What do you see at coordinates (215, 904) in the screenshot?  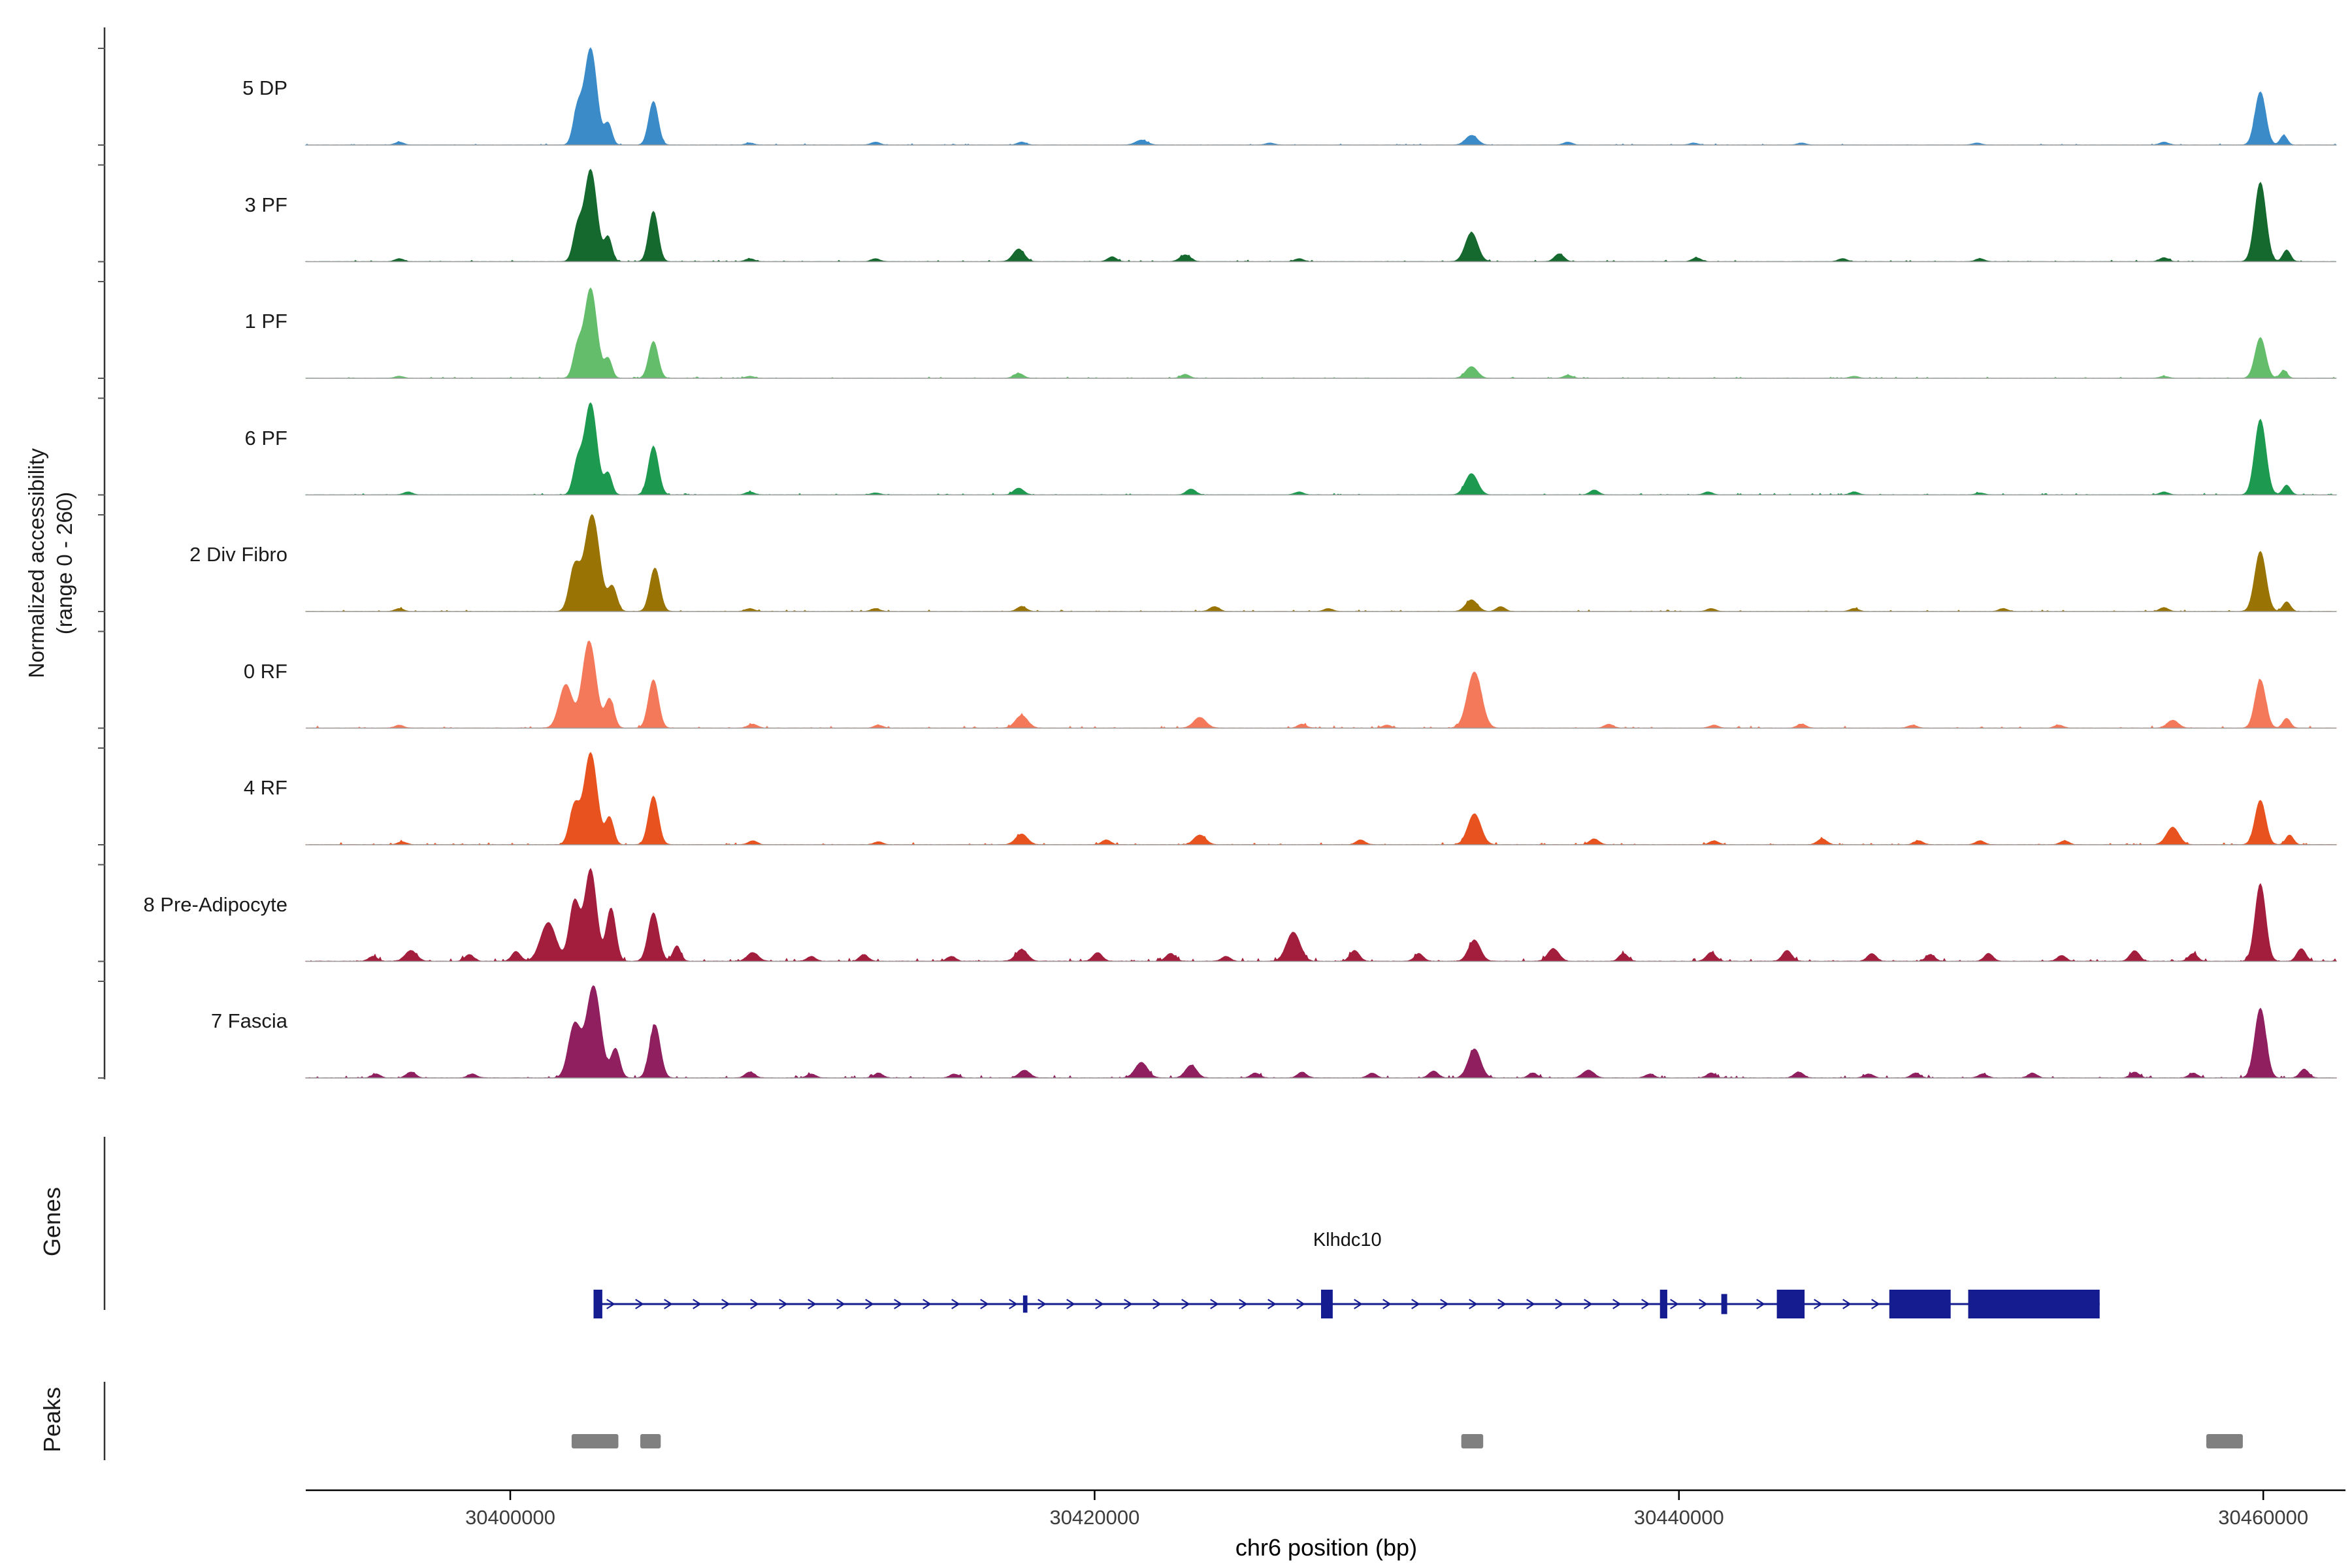 I see `track-label-8-pre-adipocyte: 8 Pre-Adipocyte` at bounding box center [215, 904].